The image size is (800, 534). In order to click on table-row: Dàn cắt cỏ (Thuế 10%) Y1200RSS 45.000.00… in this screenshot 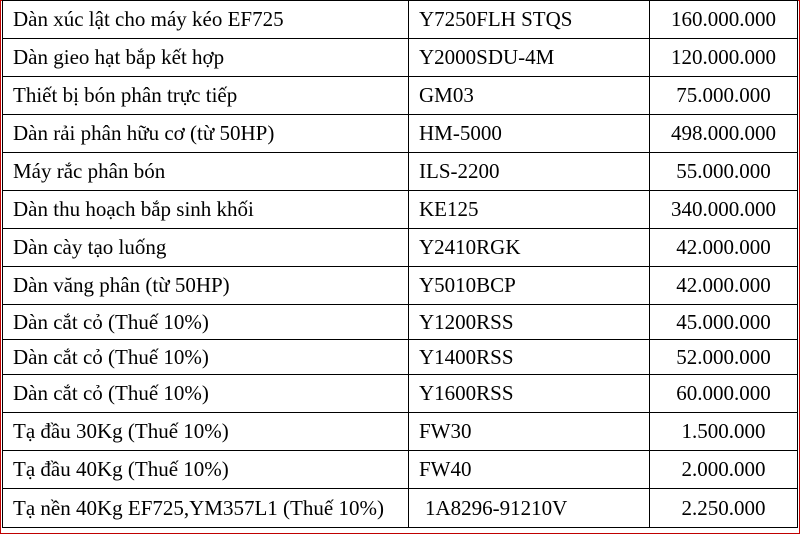, I will do `click(400, 322)`.